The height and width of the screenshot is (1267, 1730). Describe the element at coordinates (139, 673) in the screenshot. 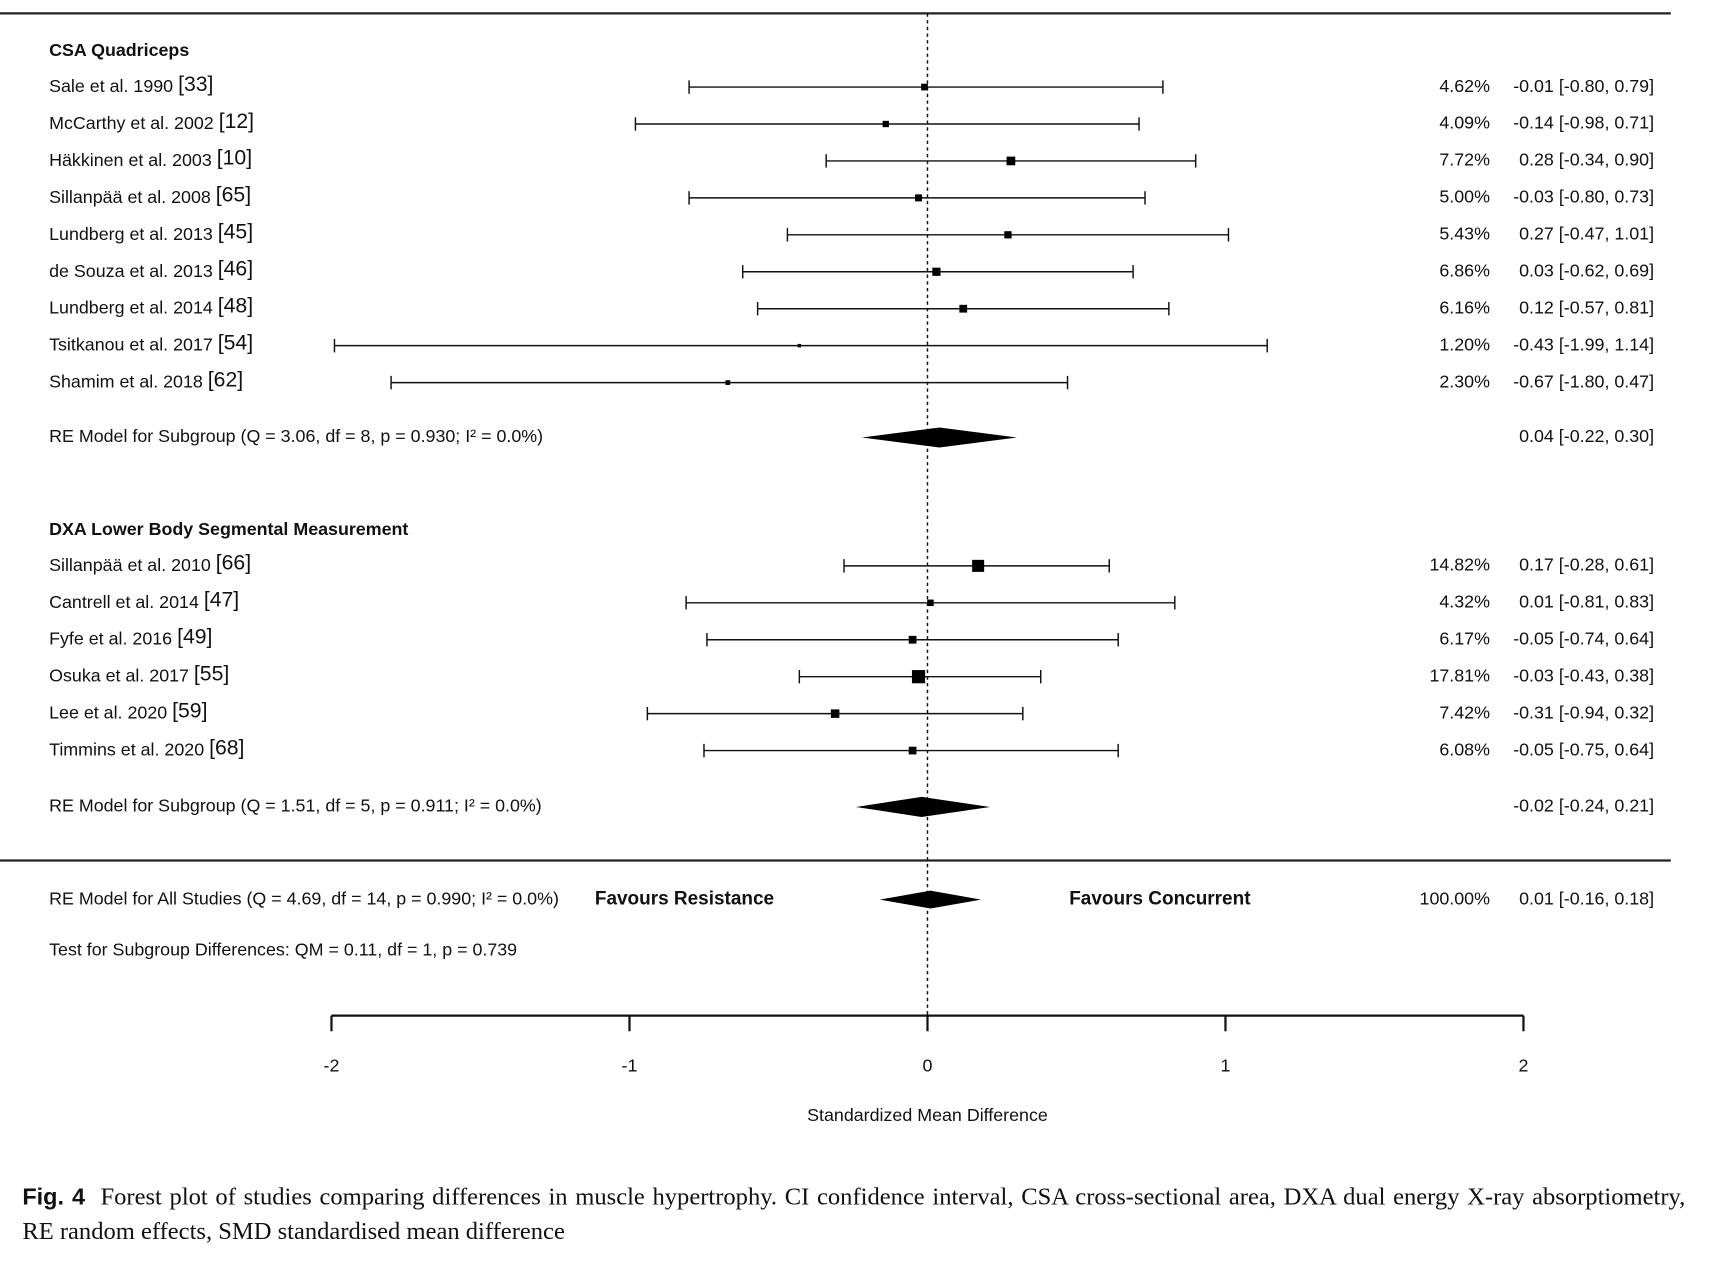

I see `study-label: Osuka et al. 2017 [55]` at that location.